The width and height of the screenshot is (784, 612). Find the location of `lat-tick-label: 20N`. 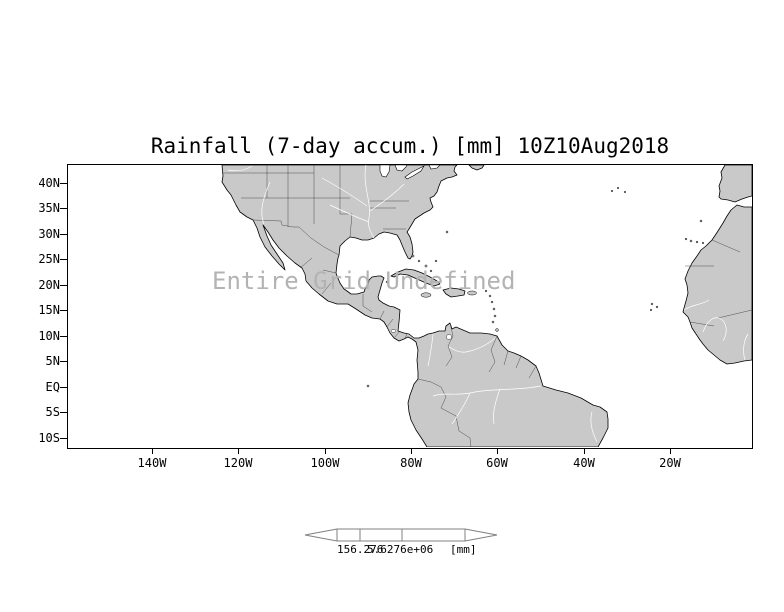

lat-tick-label: 20N is located at coordinates (49, 285).